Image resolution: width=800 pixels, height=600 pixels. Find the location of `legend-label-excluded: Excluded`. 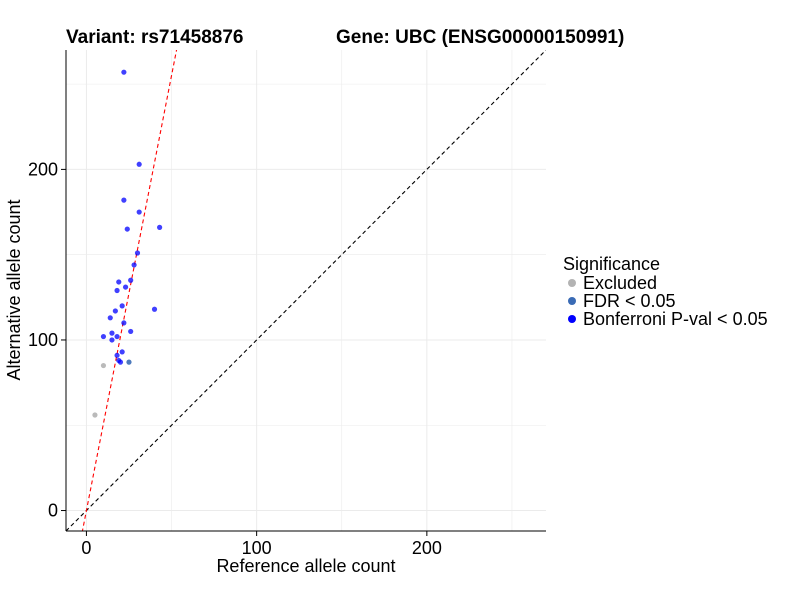

legend-label-excluded: Excluded is located at coordinates (620, 283).